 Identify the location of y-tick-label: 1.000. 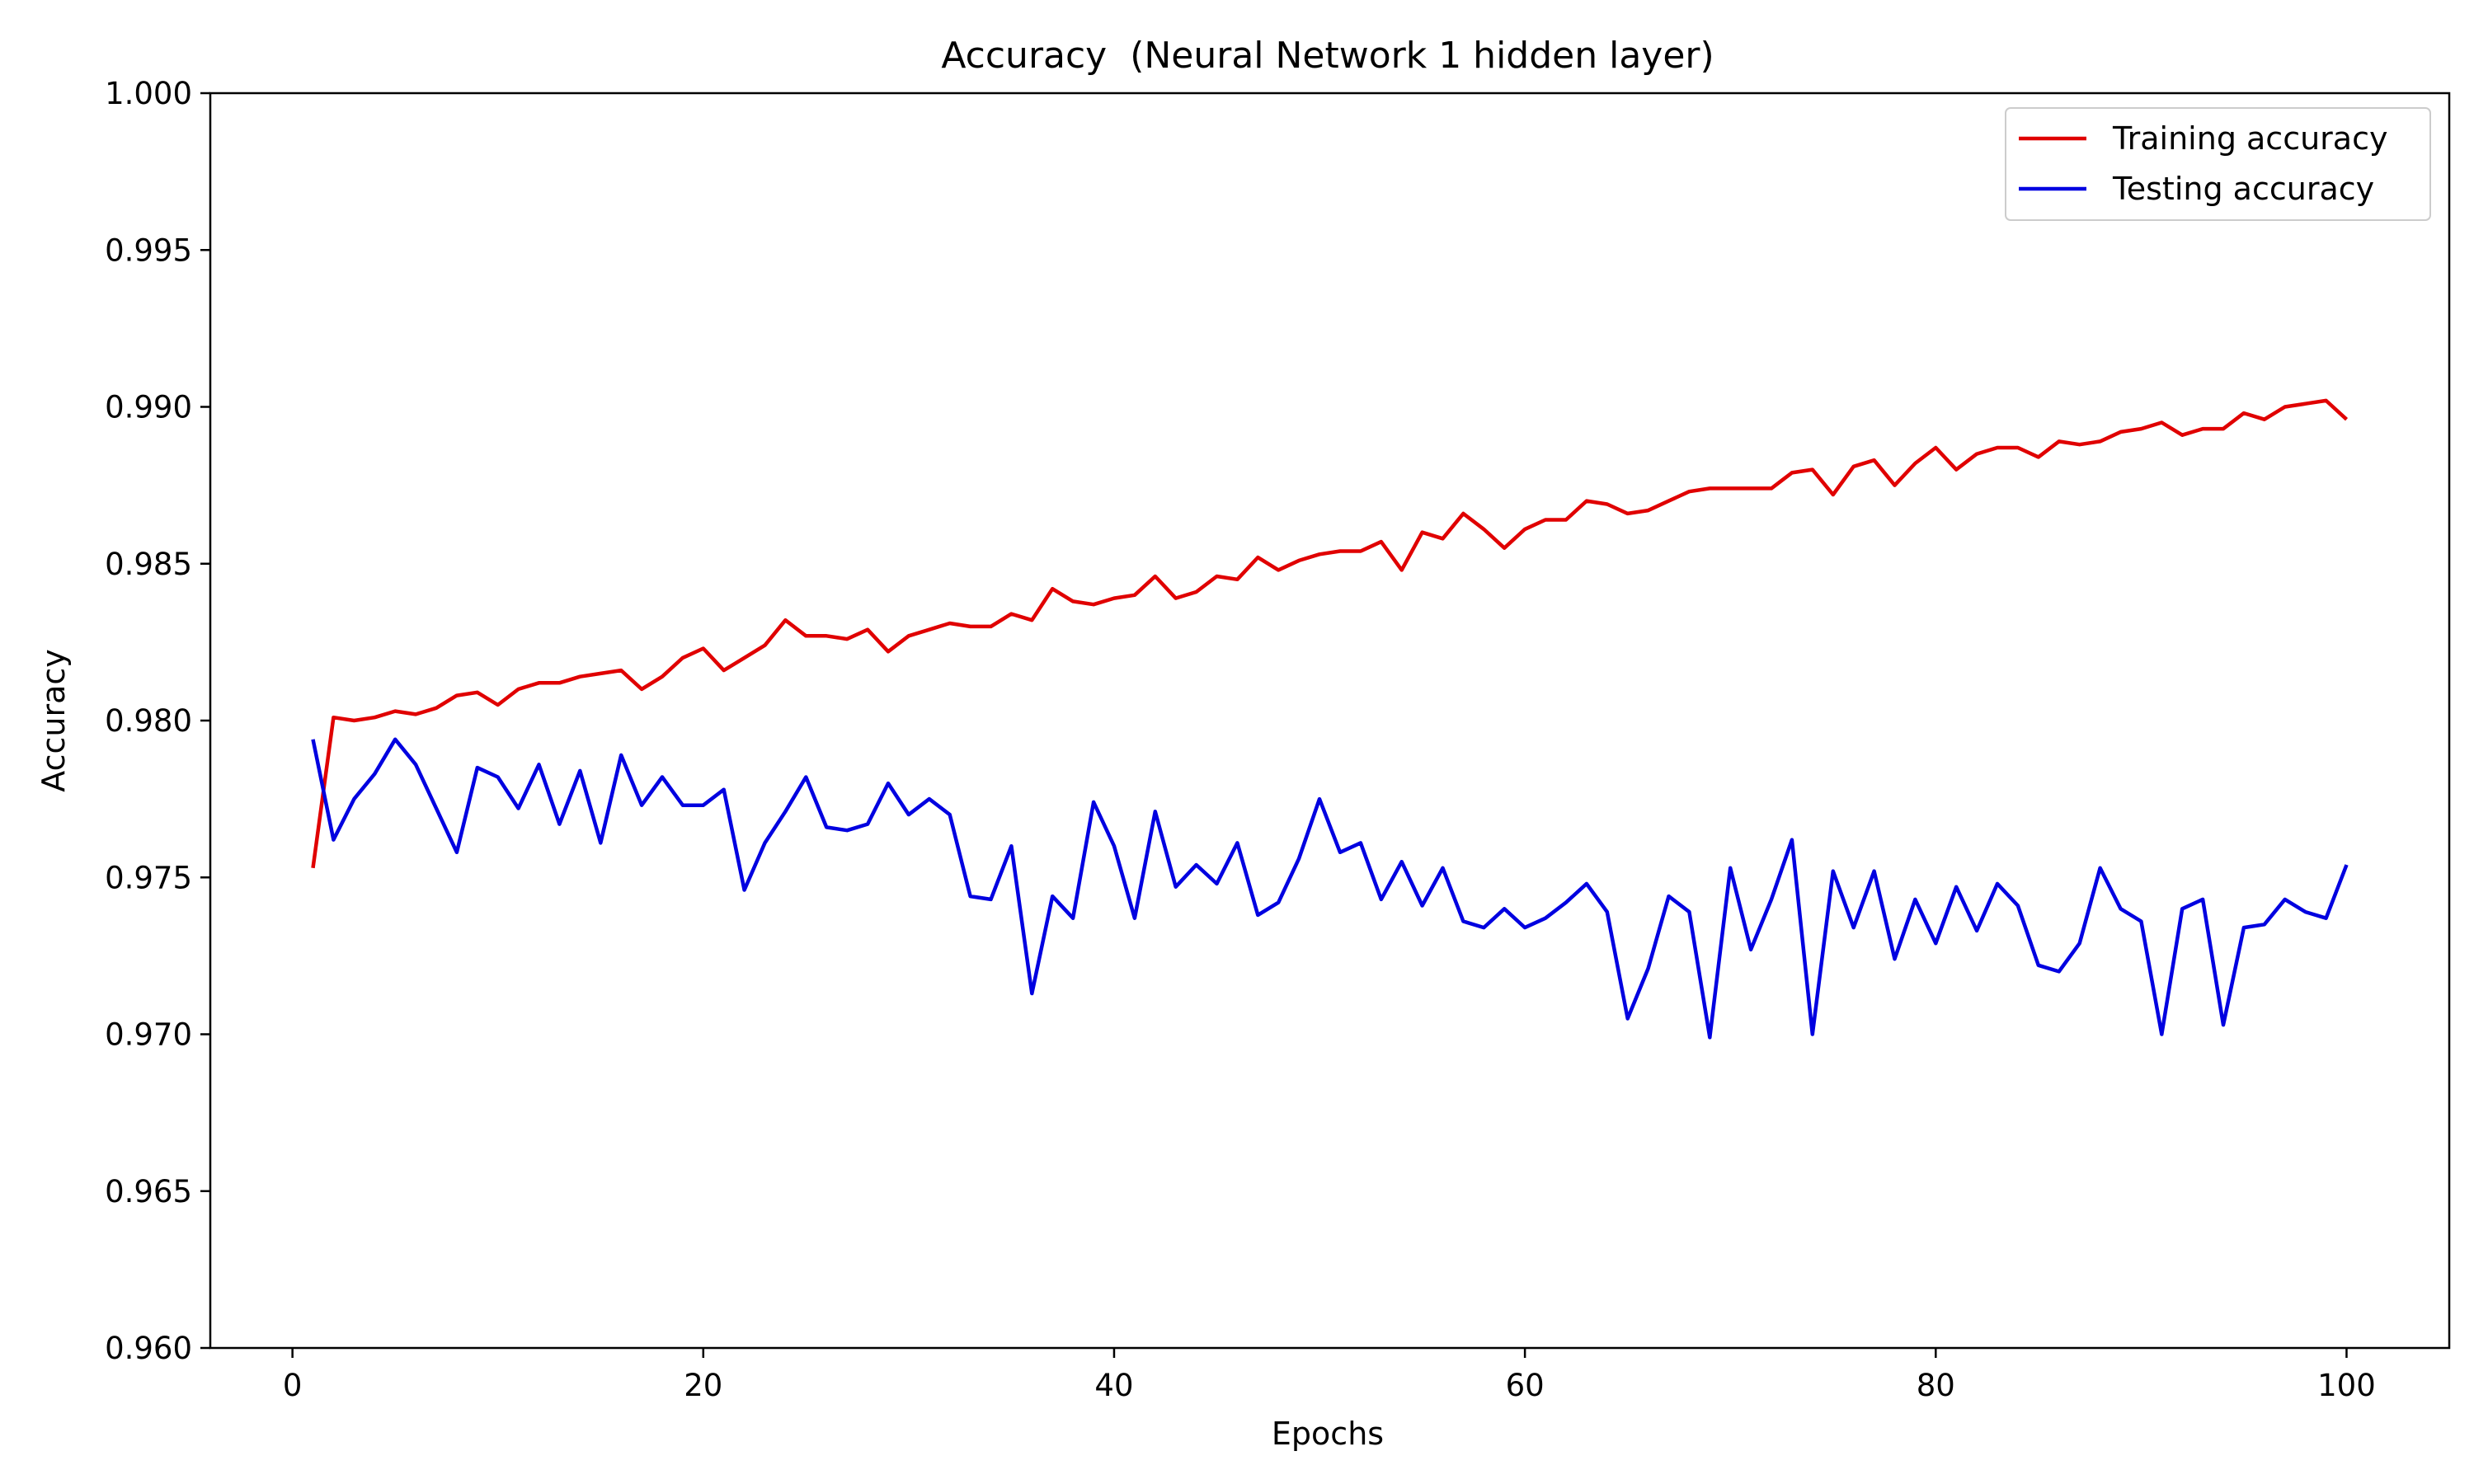
(148, 93).